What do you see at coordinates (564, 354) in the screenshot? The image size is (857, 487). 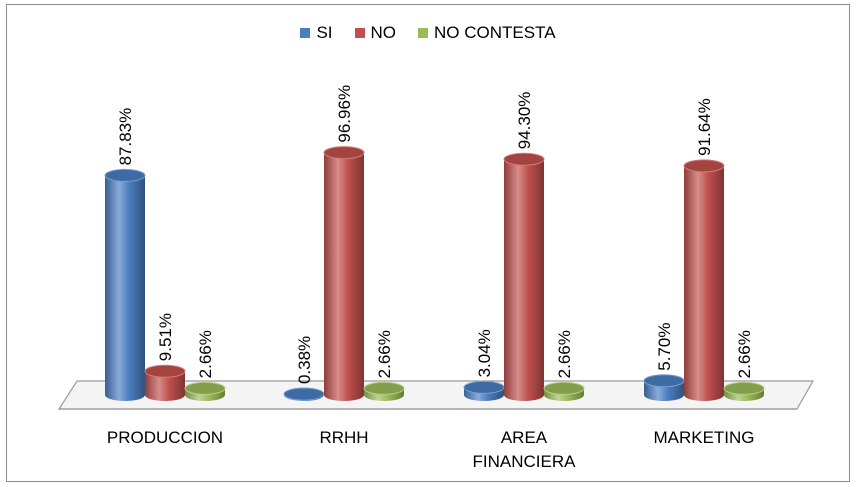 I see `data-label-area-financiera-no-contesta: 2.66%` at bounding box center [564, 354].